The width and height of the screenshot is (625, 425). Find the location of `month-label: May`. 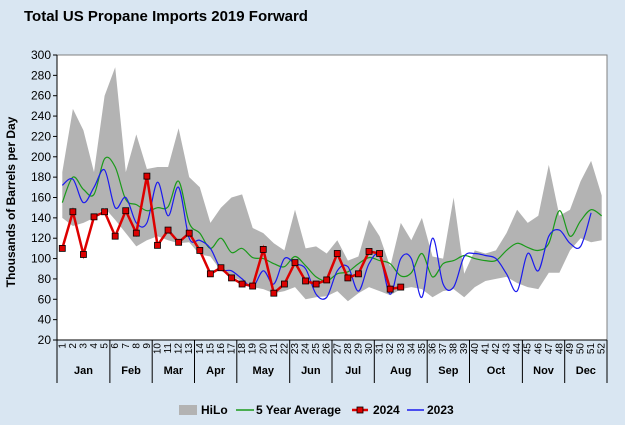

month-label: May is located at coordinates (264, 371).